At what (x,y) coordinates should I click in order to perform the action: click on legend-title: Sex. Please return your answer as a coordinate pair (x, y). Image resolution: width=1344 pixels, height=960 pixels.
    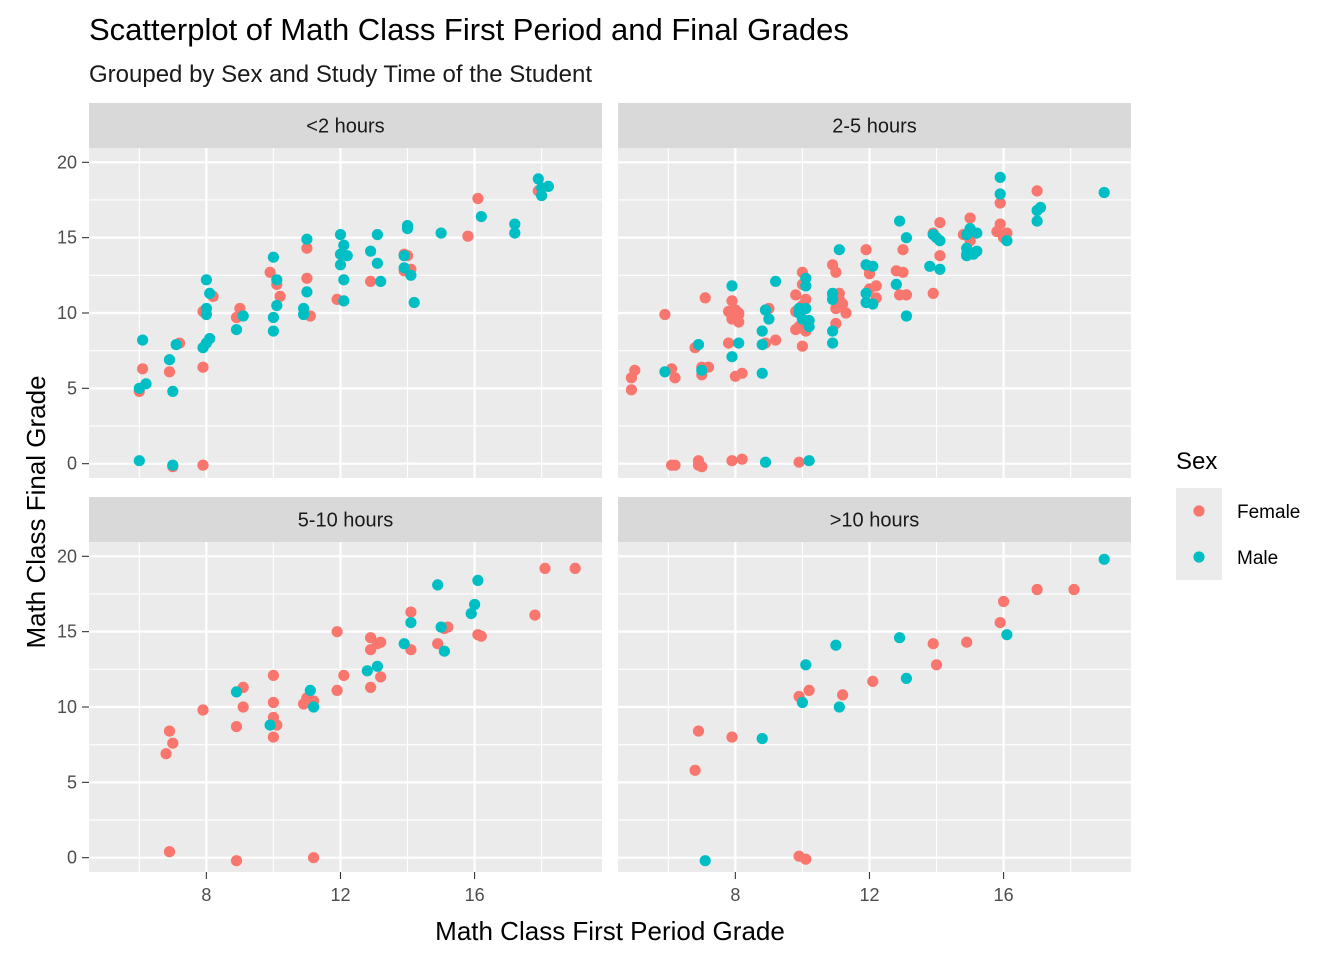
    Looking at the image, I should click on (1196, 461).